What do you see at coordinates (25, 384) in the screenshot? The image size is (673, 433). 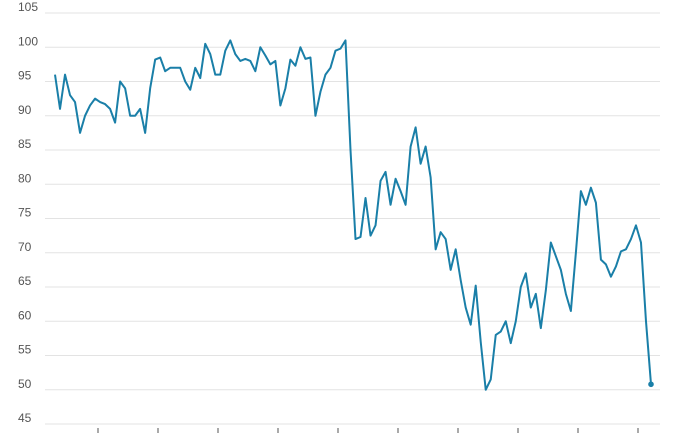 I see `y-tick-label: 50` at bounding box center [25, 384].